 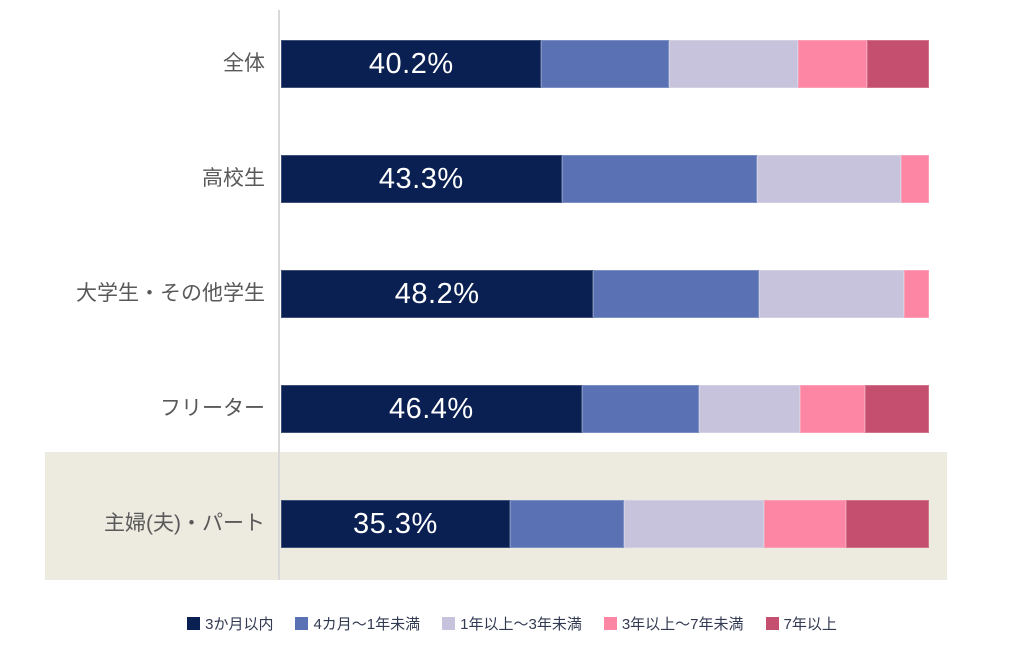 I want to click on bar-segment: 40.2%, so click(x=411, y=64).